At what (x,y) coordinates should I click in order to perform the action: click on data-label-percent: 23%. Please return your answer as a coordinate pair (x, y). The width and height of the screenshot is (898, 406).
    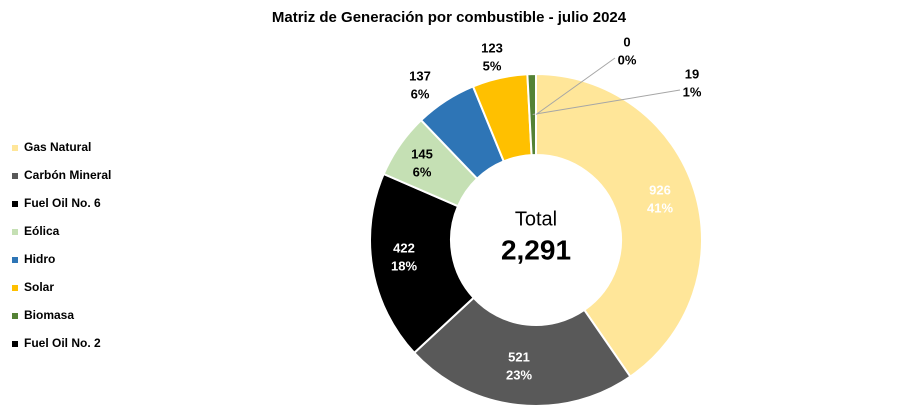
    Looking at the image, I should click on (519, 374).